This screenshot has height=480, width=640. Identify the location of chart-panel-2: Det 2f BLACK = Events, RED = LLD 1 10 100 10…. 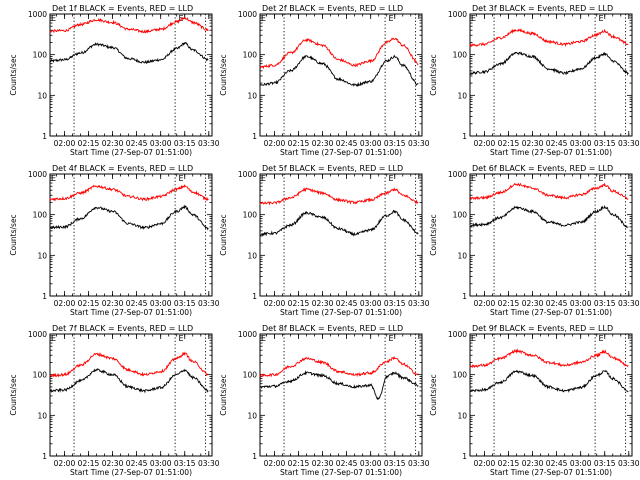
(324, 80).